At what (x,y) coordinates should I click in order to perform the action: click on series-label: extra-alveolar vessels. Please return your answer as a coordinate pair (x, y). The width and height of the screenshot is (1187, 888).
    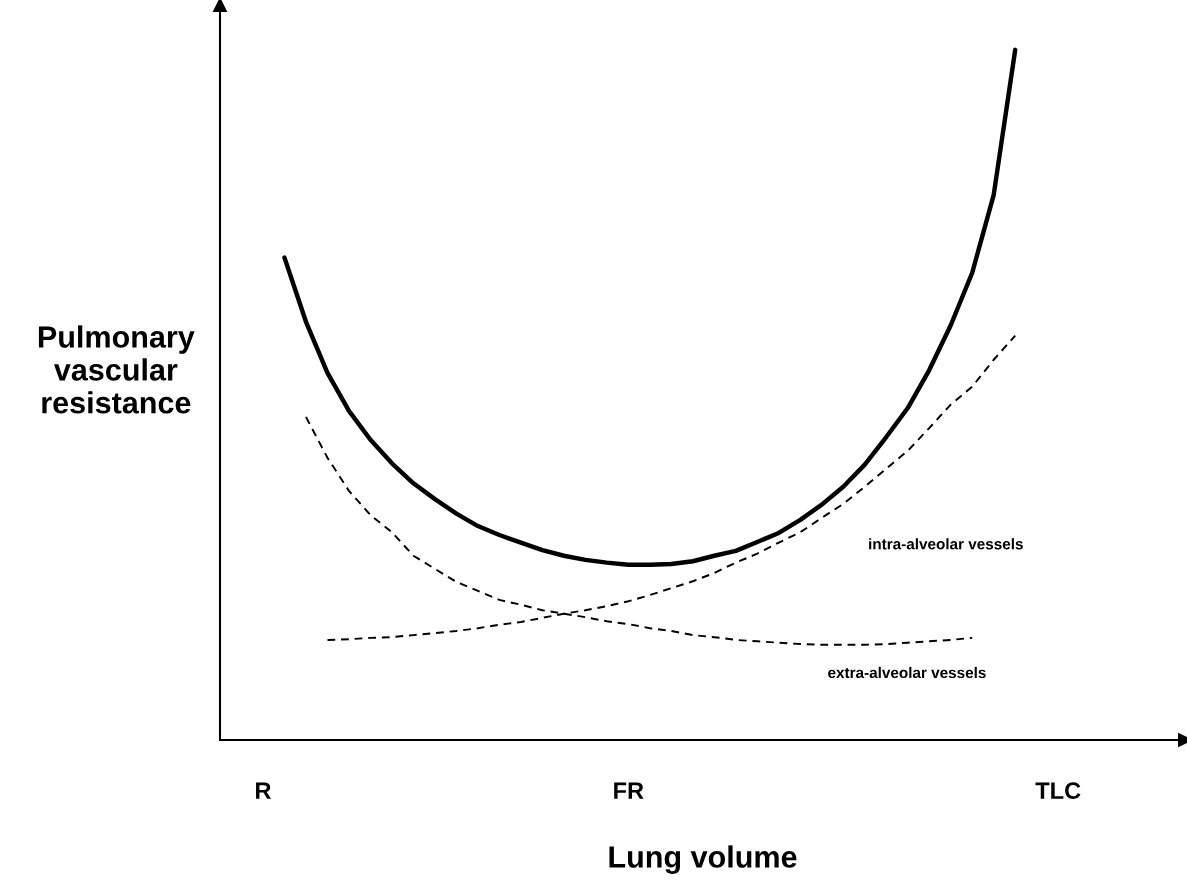
    Looking at the image, I should click on (907, 672).